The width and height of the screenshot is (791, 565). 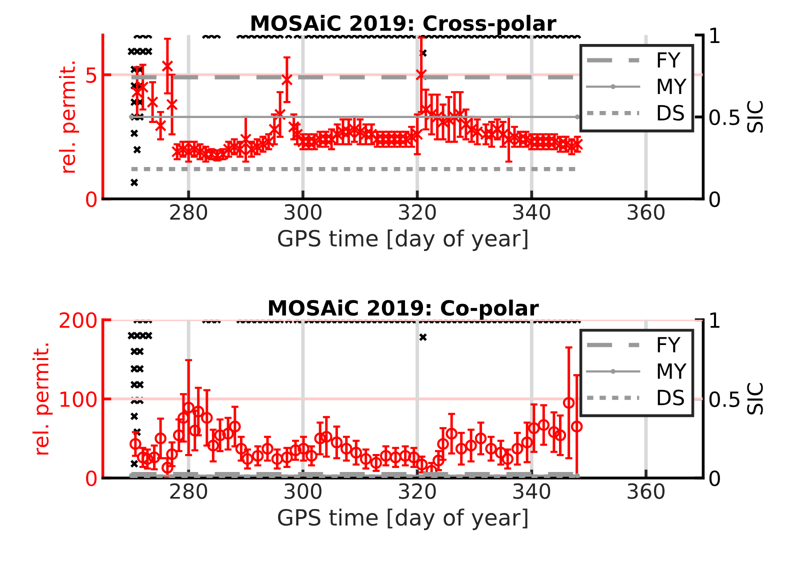 I want to click on chart-title: MOSAiC 2019: Cross-polar, so click(x=404, y=25).